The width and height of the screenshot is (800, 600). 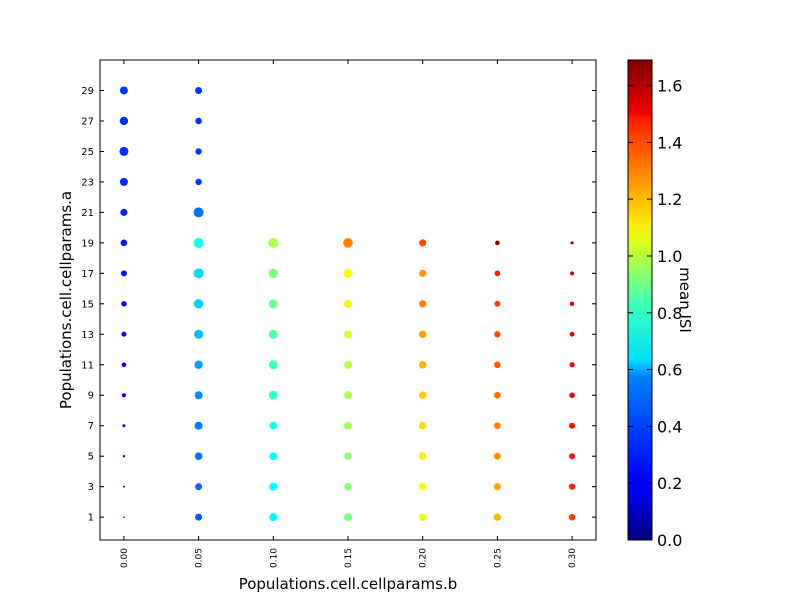 I want to click on colorbar-tick-label: 1.2, so click(x=669, y=199).